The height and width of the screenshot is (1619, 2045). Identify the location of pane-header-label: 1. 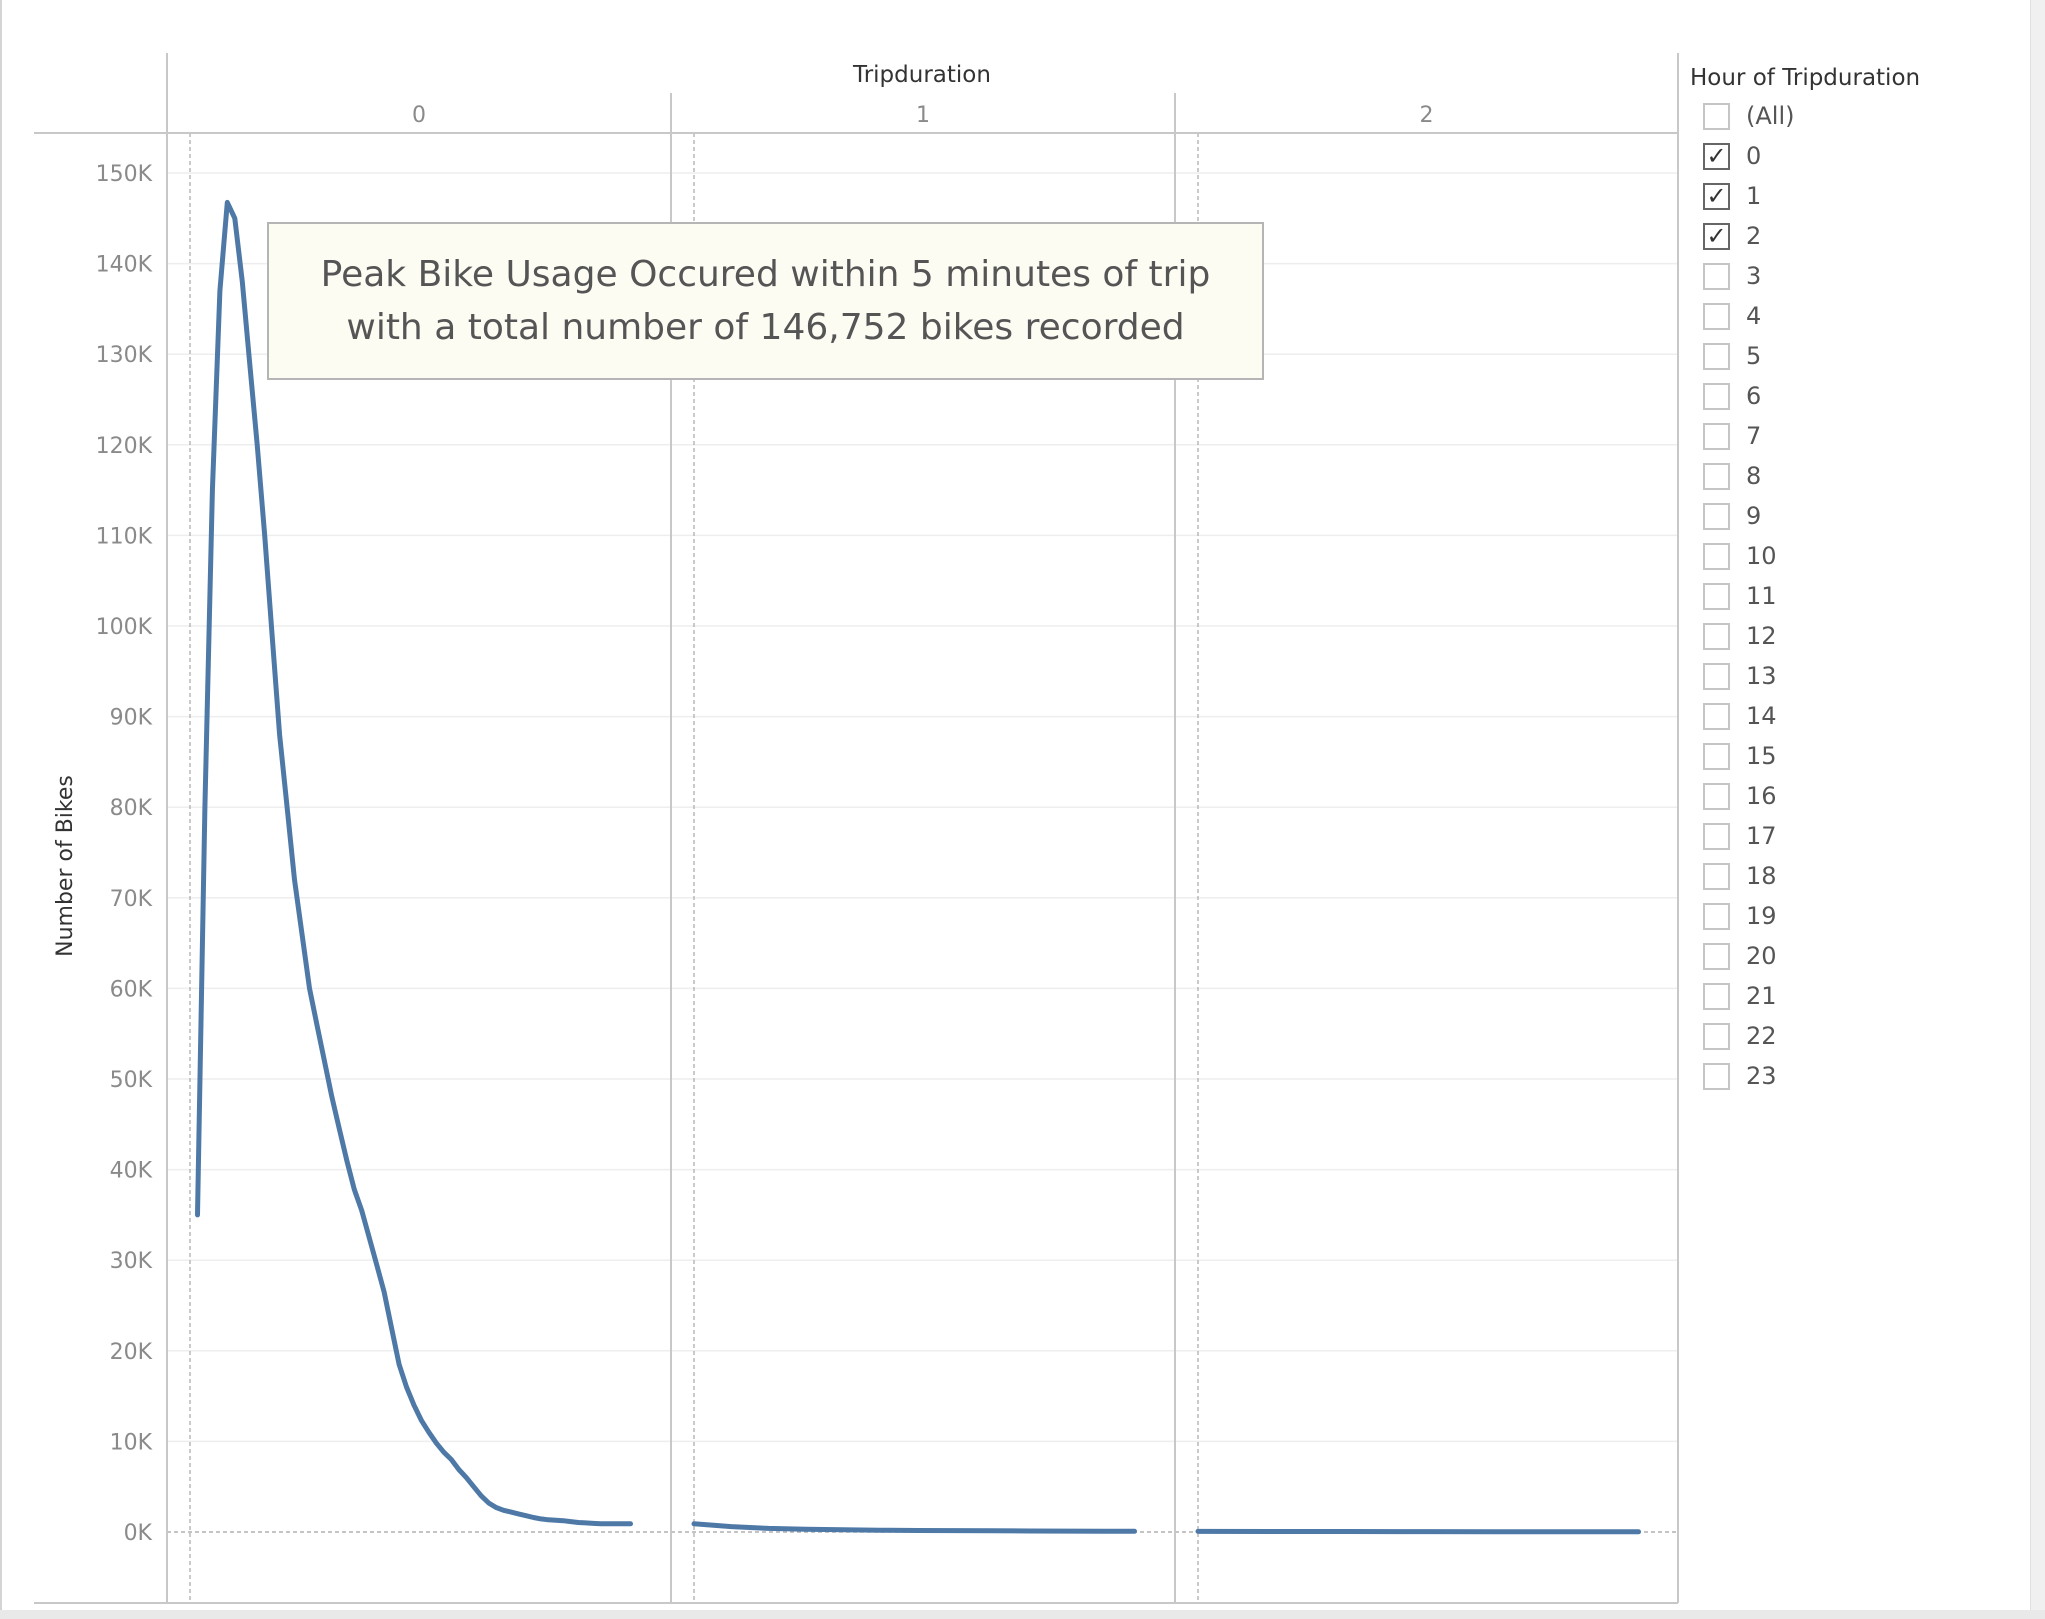
(923, 115).